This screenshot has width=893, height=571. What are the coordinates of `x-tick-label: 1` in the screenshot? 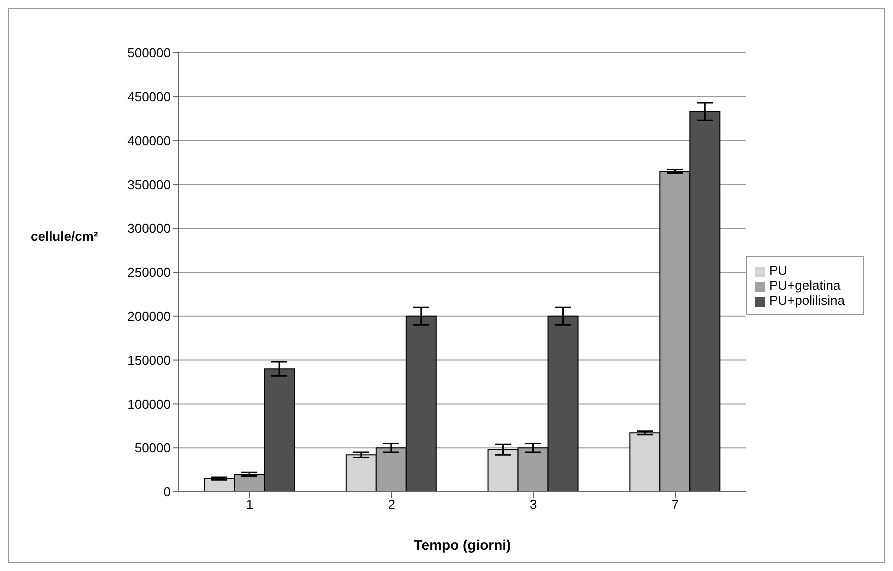 It's located at (250, 504).